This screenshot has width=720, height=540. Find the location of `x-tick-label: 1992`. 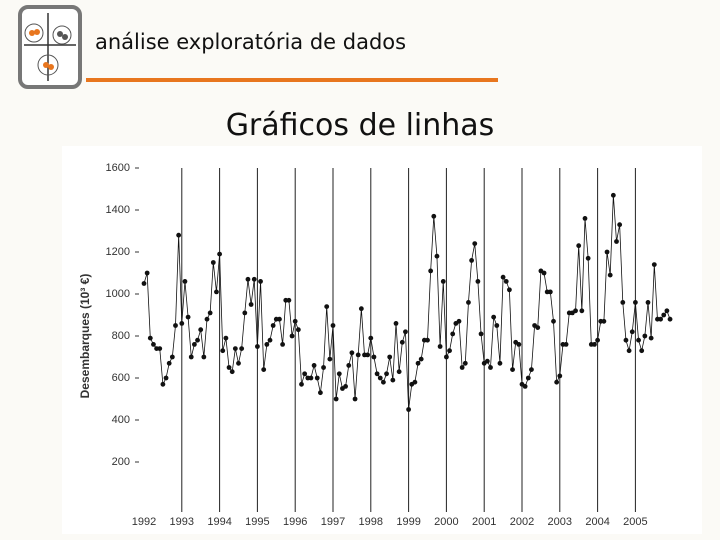

x-tick-label: 1992 is located at coordinates (144, 522).